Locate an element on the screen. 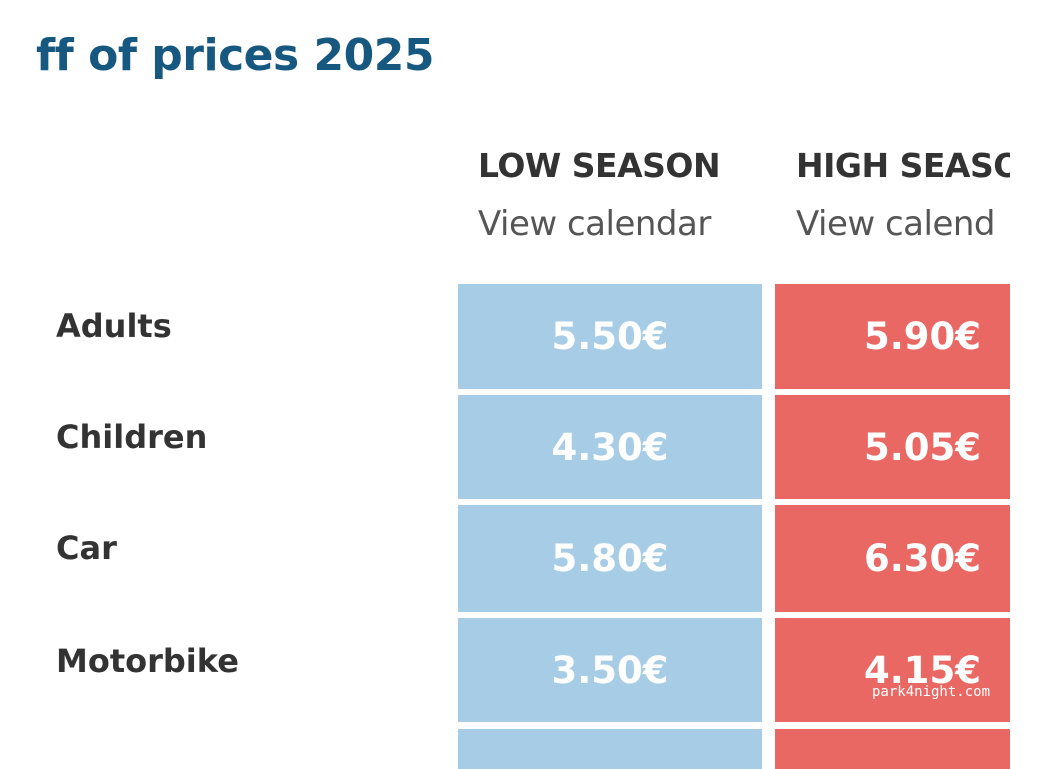 The height and width of the screenshot is (769, 1050). price-low-children: 4.30€ is located at coordinates (610, 447).